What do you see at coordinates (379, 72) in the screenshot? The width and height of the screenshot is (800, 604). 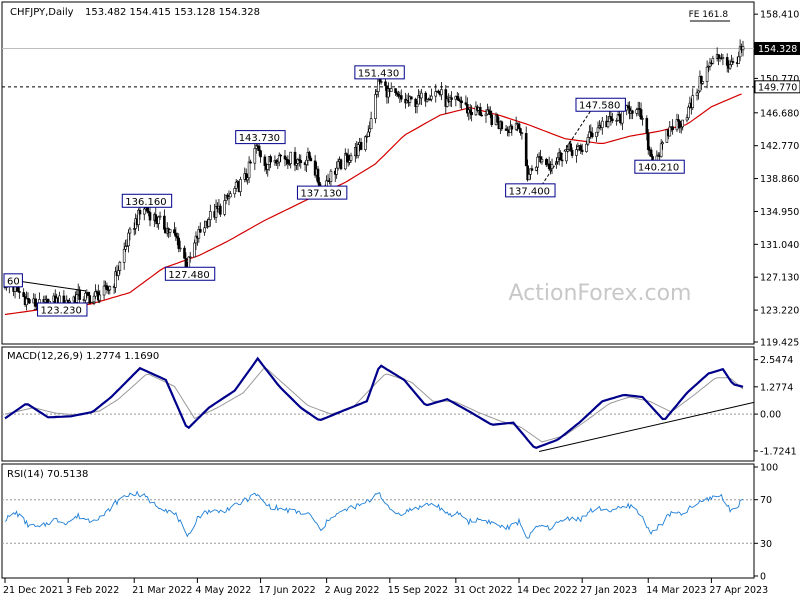 I see `annotation-6: 151.430` at bounding box center [379, 72].